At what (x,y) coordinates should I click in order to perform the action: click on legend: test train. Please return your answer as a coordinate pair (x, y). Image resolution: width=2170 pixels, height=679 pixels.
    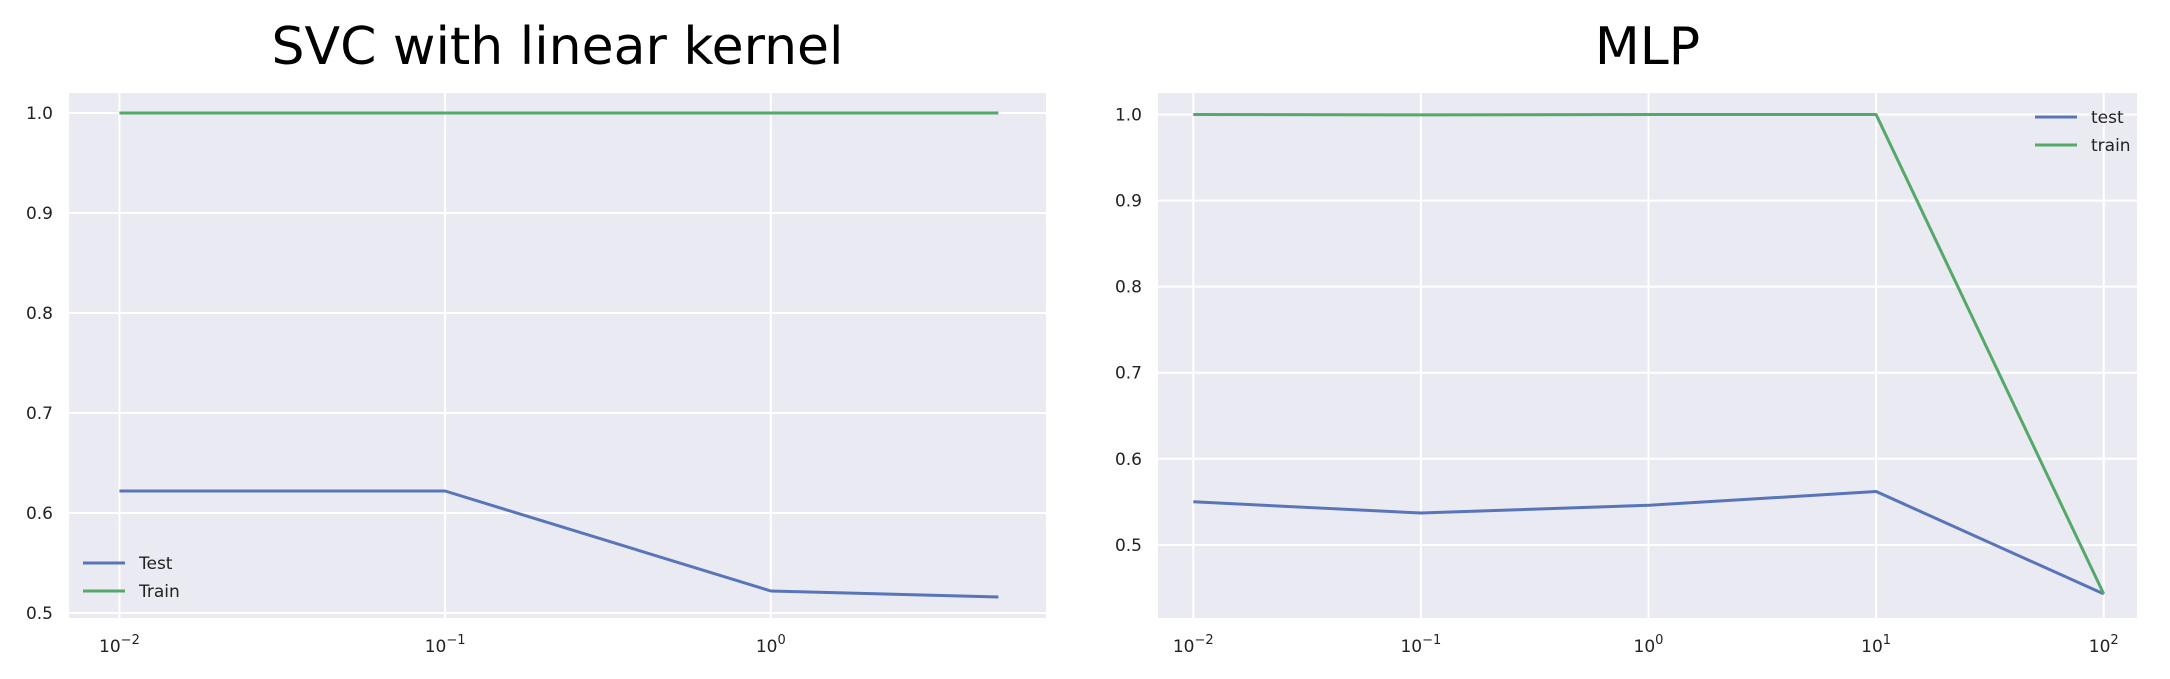
    Looking at the image, I should click on (2083, 132).